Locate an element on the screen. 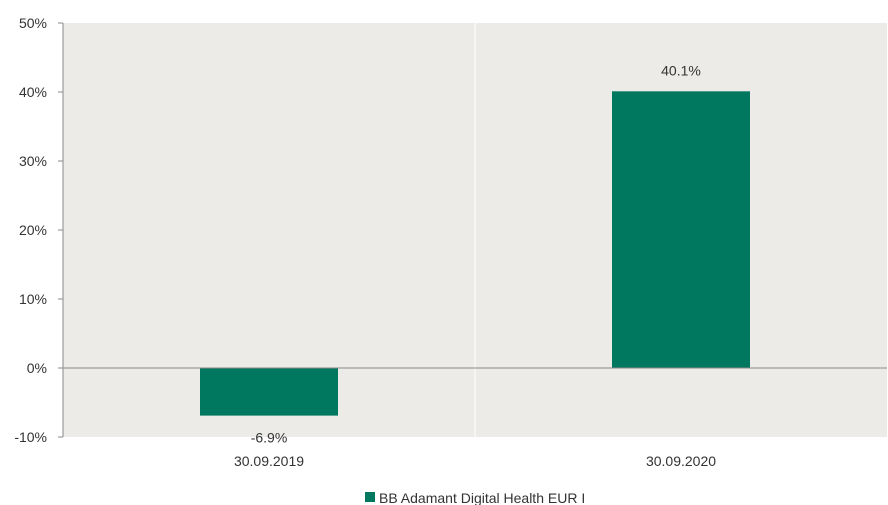  x-category-label: 30.09.2019 is located at coordinates (269, 461).